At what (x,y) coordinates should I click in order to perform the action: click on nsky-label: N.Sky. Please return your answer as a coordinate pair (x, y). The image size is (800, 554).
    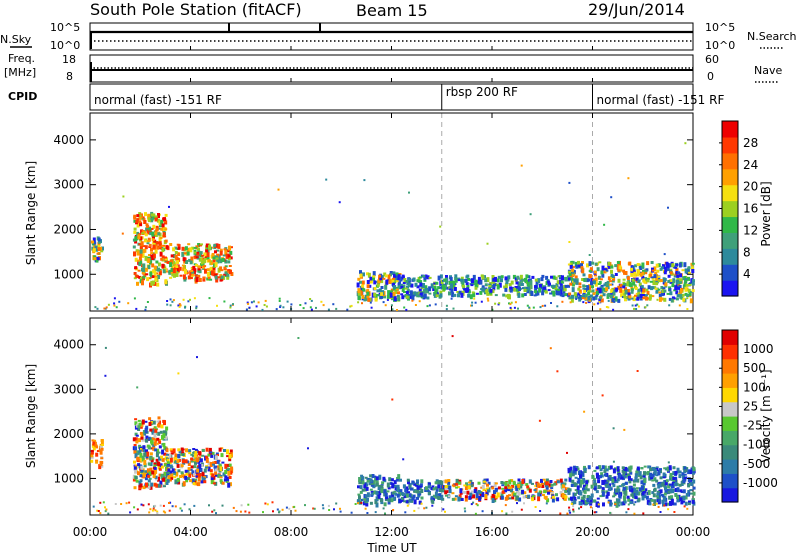
    Looking at the image, I should click on (16, 39).